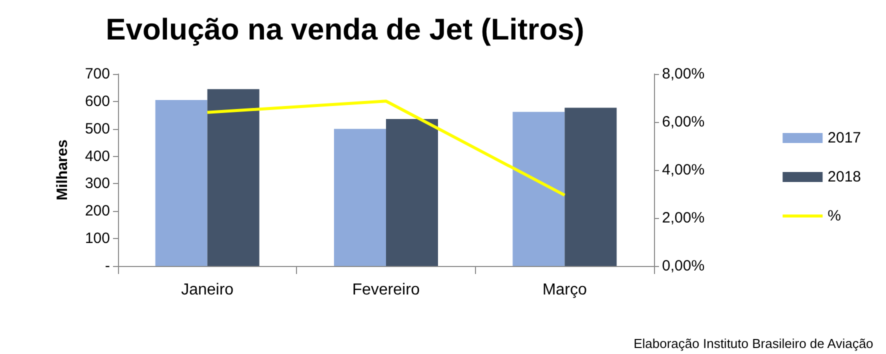  I want to click on y-tick-label: 700, so click(97, 74).